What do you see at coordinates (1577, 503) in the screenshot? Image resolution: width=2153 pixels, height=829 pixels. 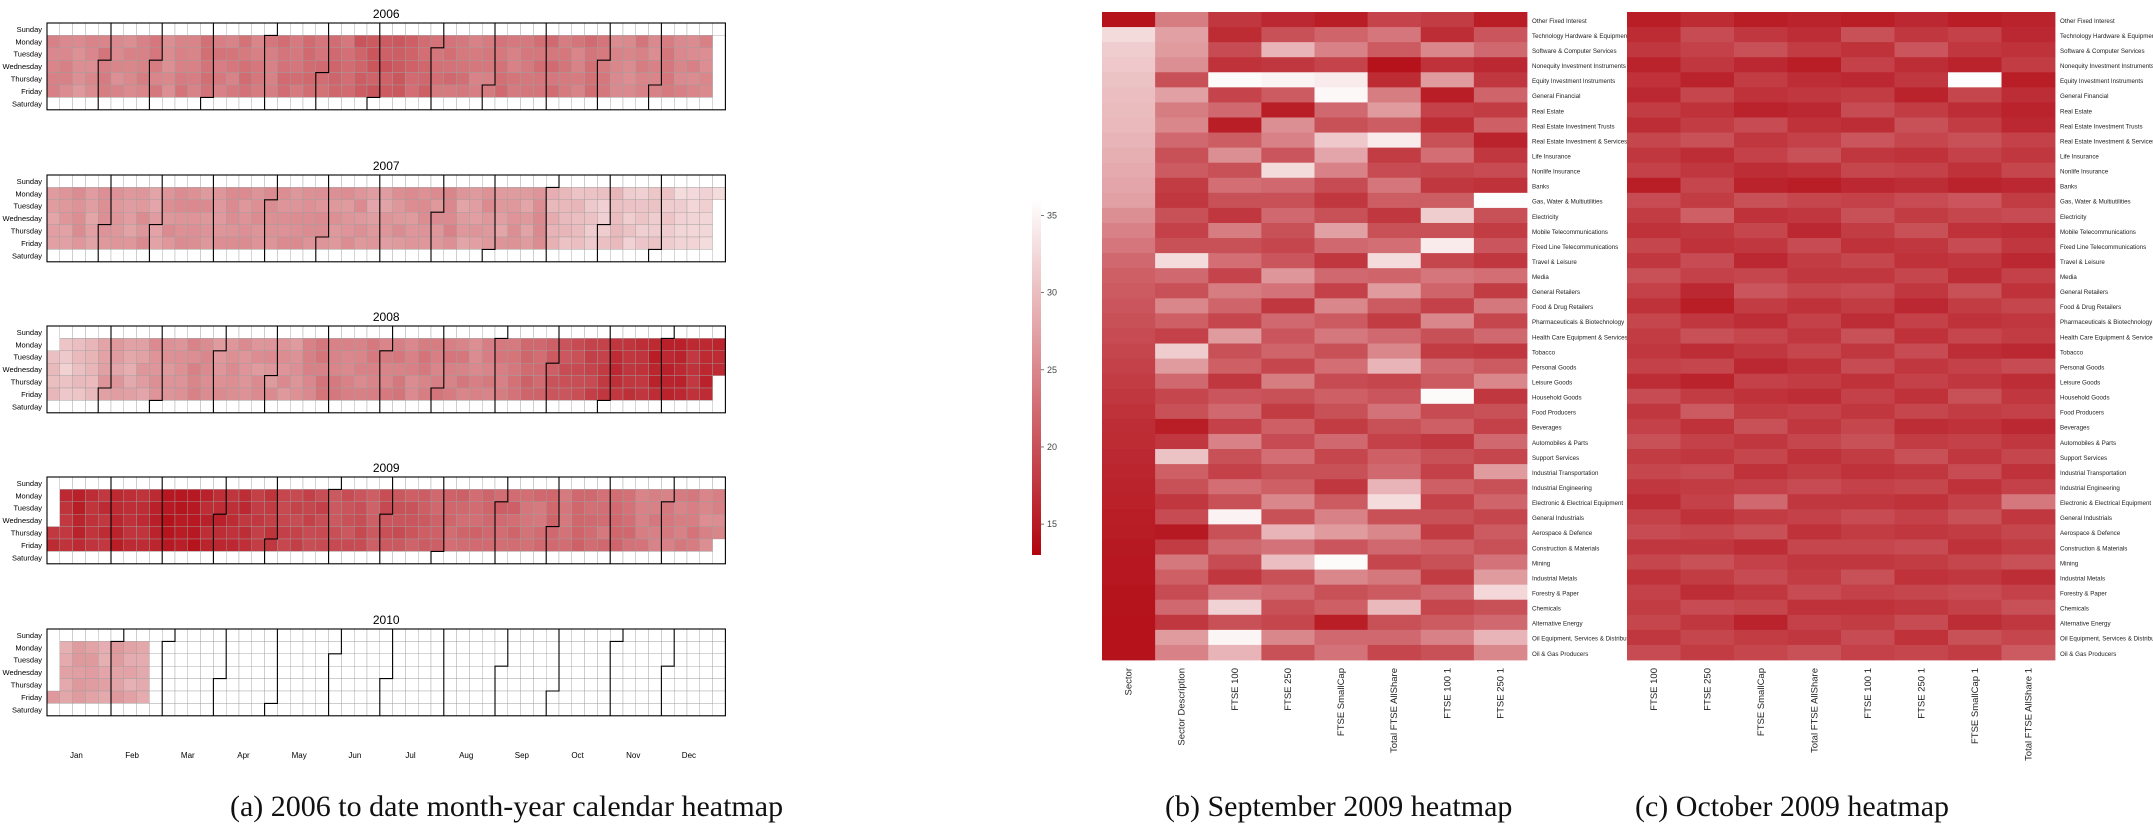 I see `row-label: Electronic & Electrical Equipment` at bounding box center [1577, 503].